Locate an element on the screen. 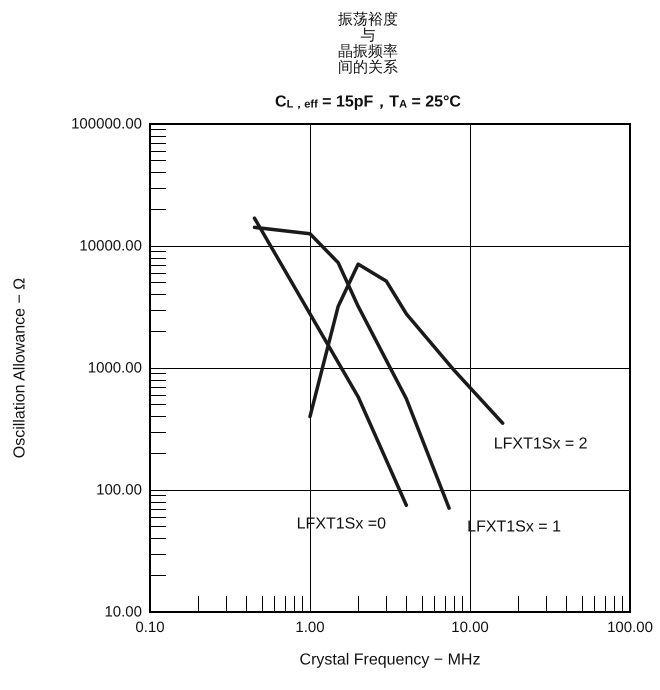  chart-title: 振荡裕度与晶振频率间的关系 is located at coordinates (368, 43).